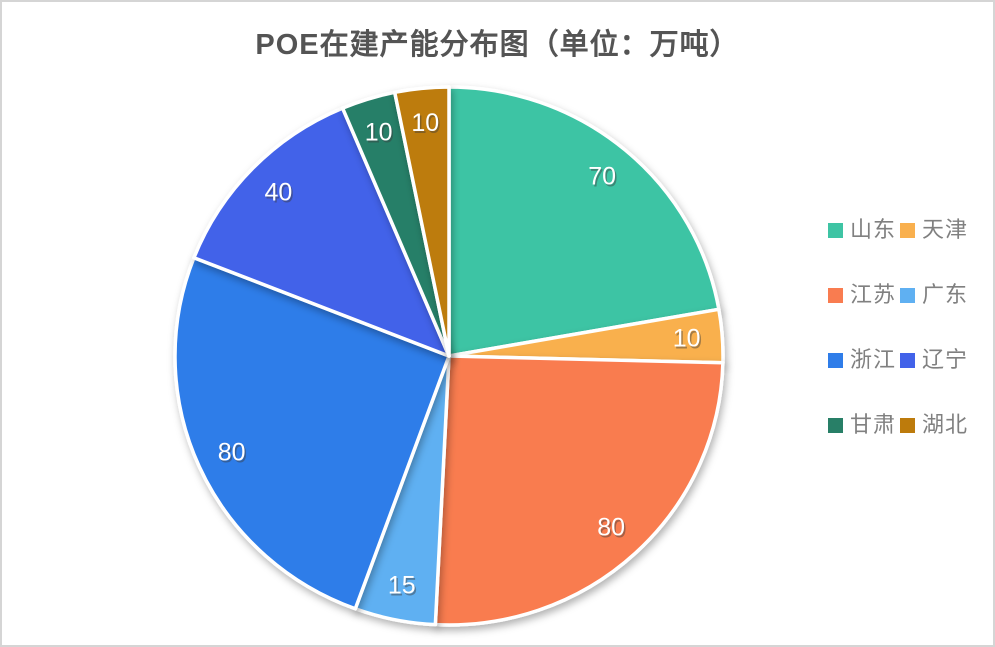 The width and height of the screenshot is (995, 647). Describe the element at coordinates (945, 294) in the screenshot. I see `legend-label: 广东` at that location.